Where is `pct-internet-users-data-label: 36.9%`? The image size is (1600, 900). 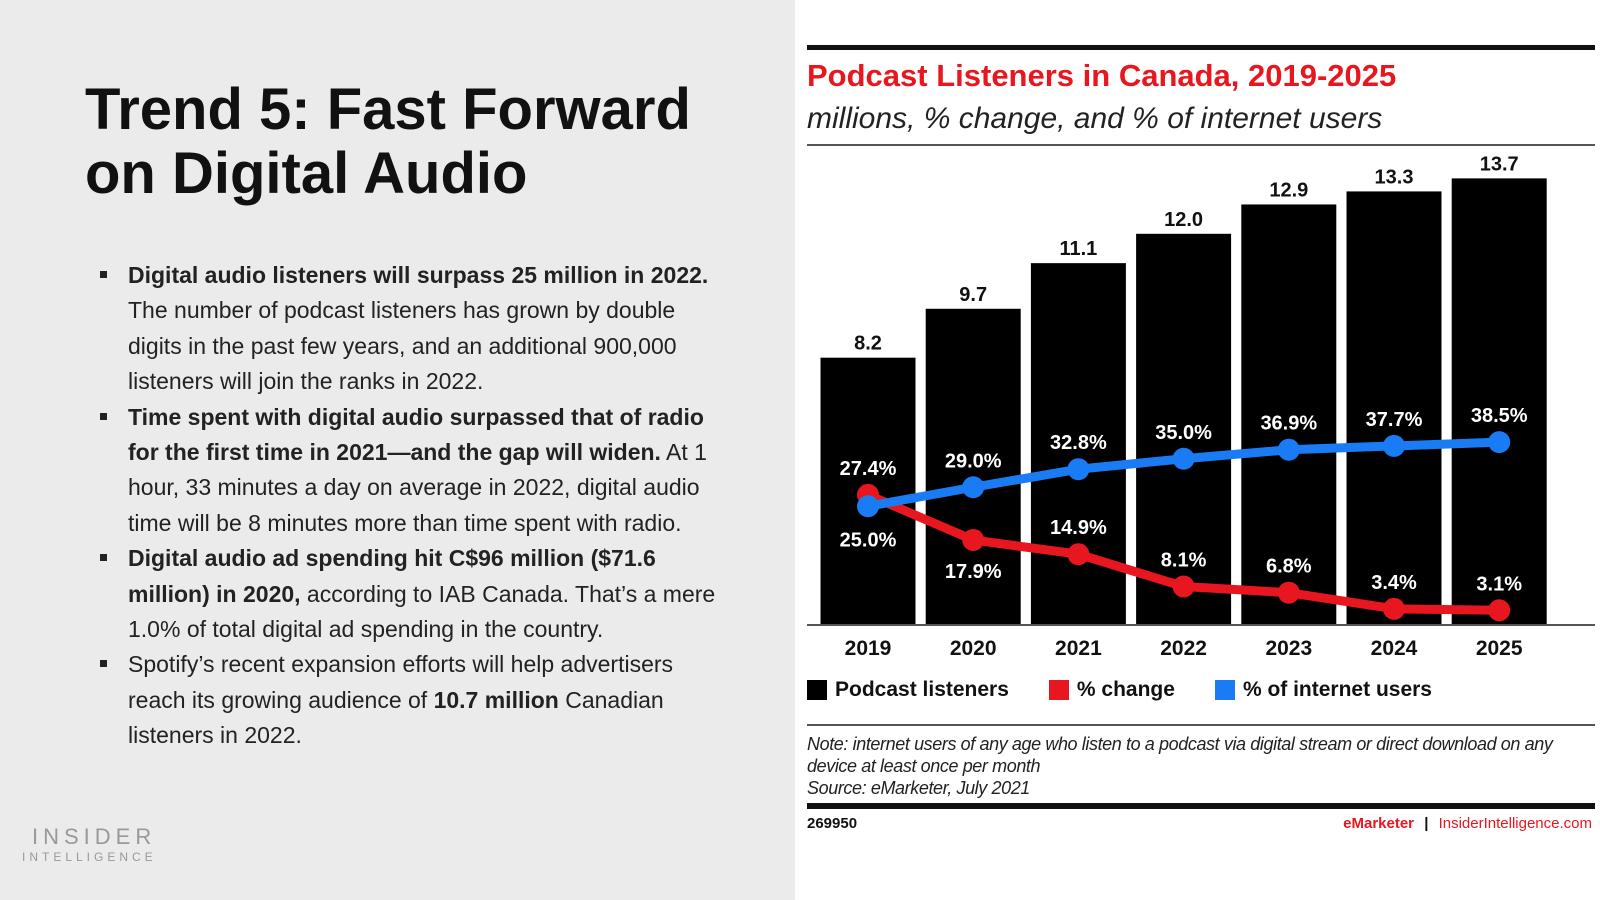 pct-internet-users-data-label: 36.9% is located at coordinates (1288, 424).